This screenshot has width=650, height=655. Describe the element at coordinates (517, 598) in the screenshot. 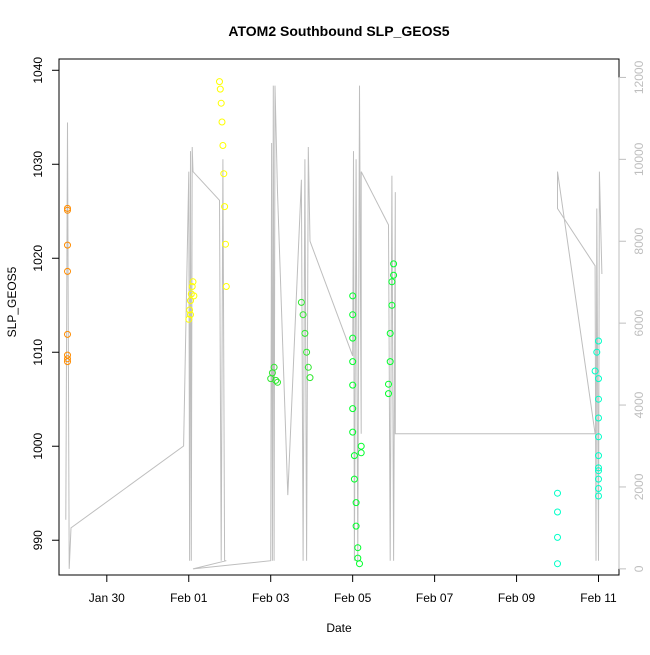

I see `x-tick-label: Feb 09` at that location.